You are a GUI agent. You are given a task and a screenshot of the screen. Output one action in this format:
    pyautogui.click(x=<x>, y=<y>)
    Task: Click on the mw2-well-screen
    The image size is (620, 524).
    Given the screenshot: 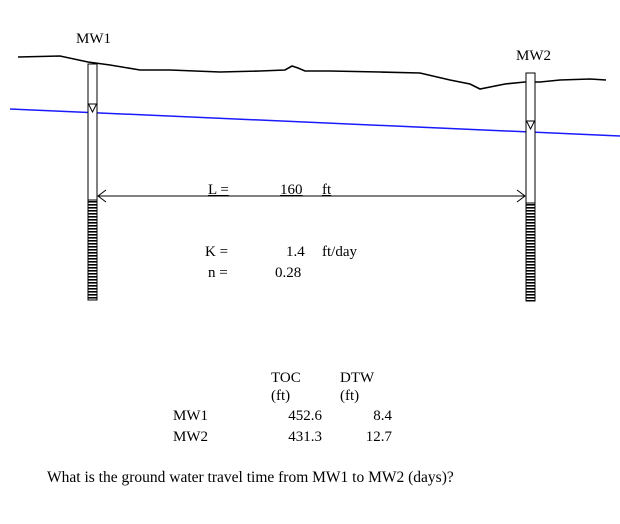 What is the action you would take?
    pyautogui.click(x=530, y=252)
    